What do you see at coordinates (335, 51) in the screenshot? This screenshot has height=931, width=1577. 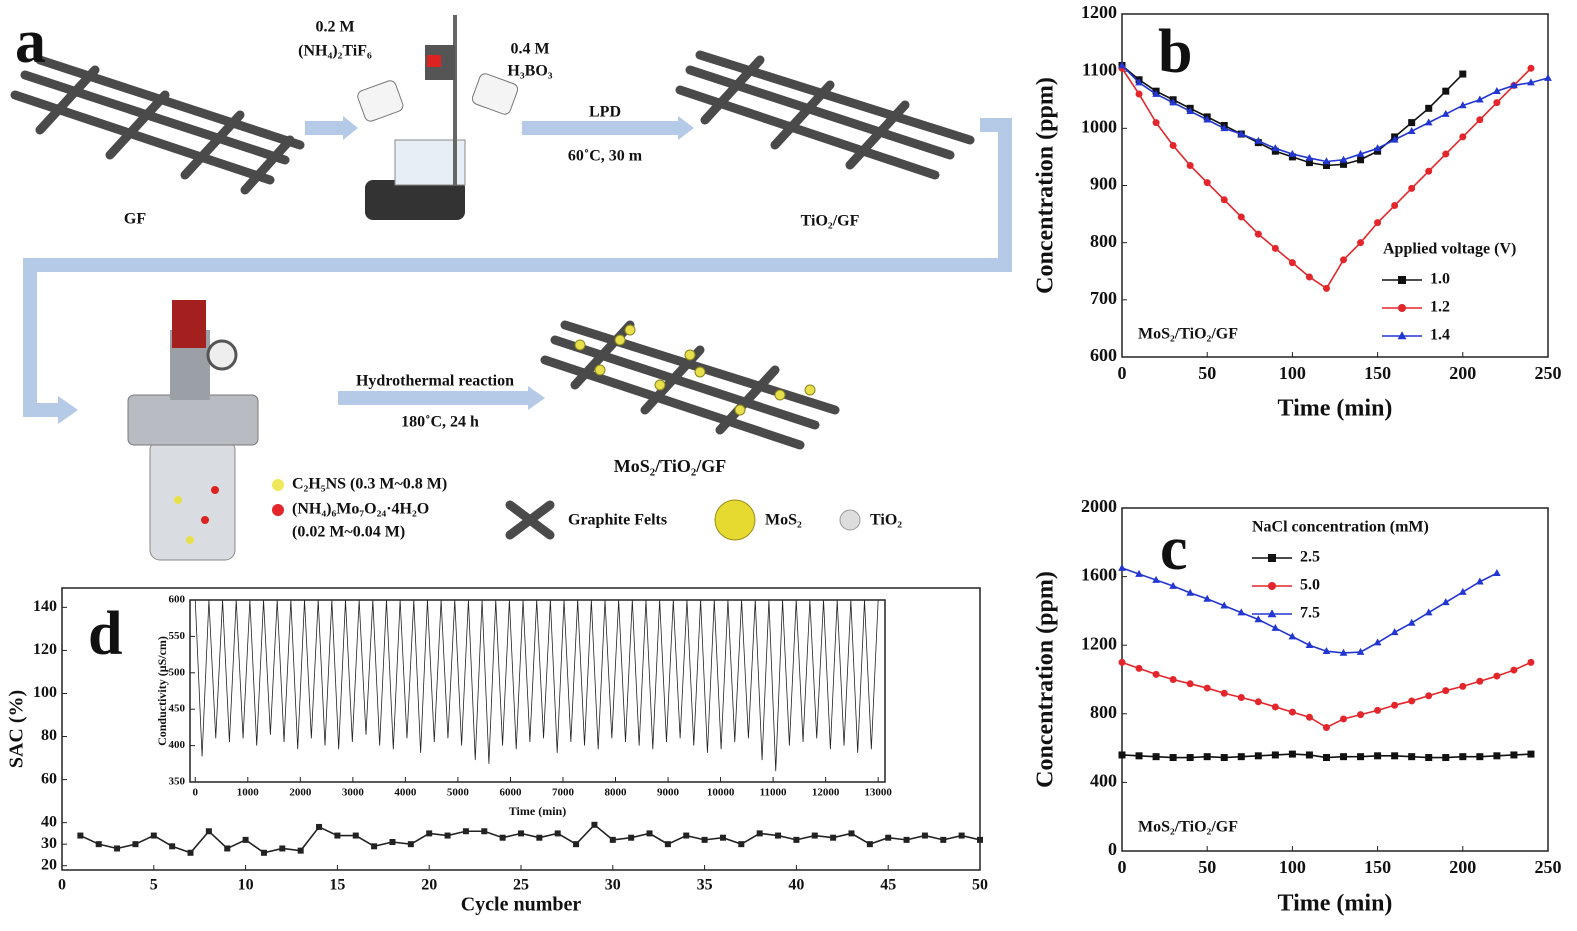 I see `label: (NH₄)₂TiF₆` at bounding box center [335, 51].